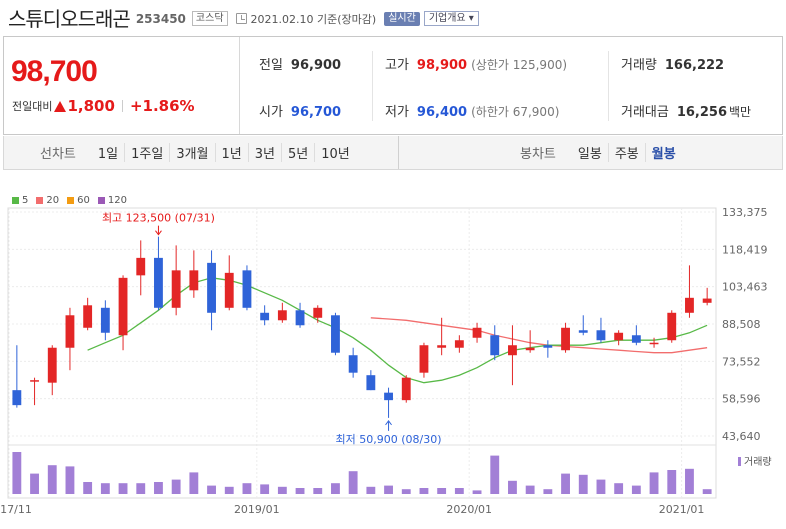 The image size is (786, 529). Describe the element at coordinates (297, 152) in the screenshot. I see `period-5y: 5년` at that location.